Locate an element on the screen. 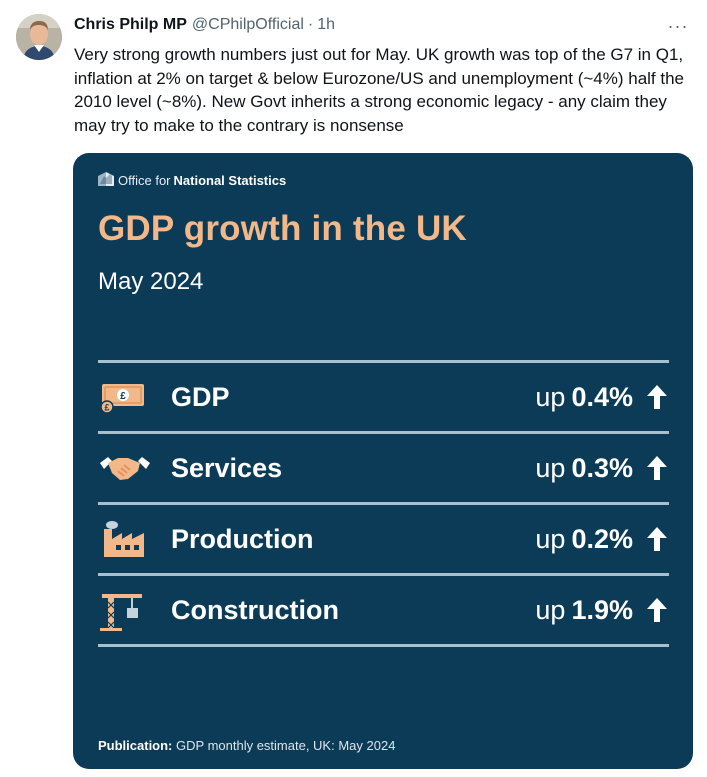 The height and width of the screenshot is (777, 707). ons-branding: Office for National Statistics is located at coordinates (192, 180).